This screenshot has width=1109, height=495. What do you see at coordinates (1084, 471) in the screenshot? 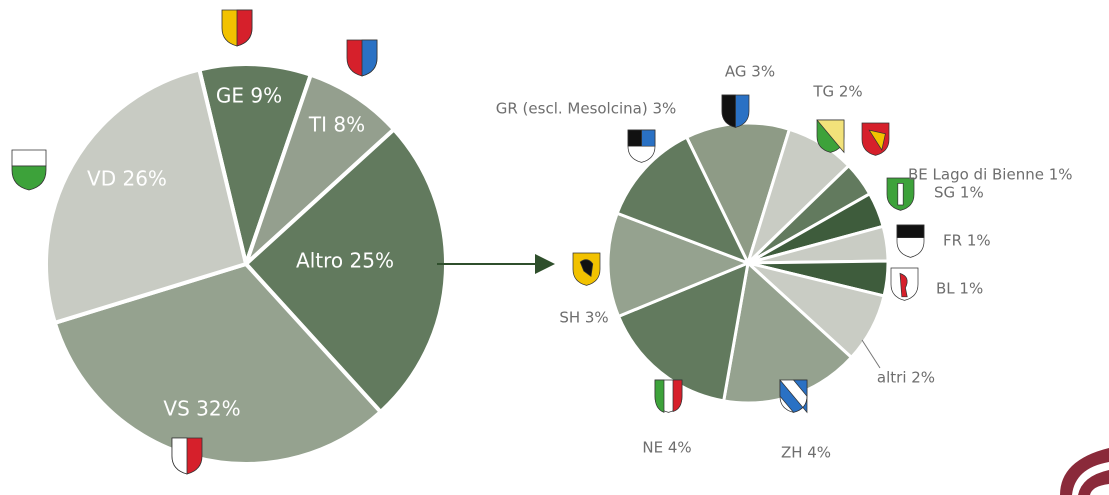
I see `logo` at bounding box center [1084, 471].